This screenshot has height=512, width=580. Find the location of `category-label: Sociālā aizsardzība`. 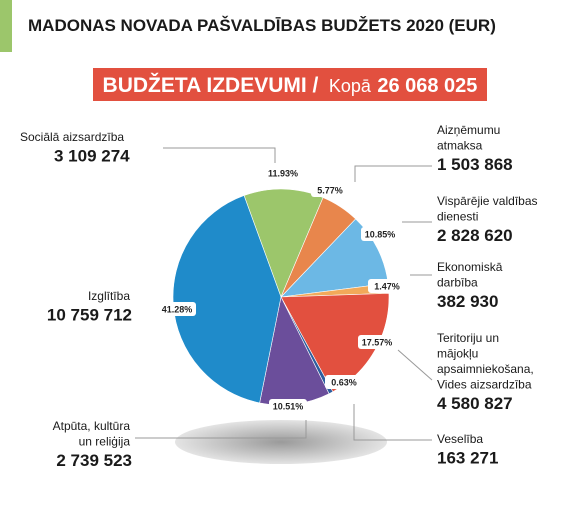

category-label: Sociālā aizsardzība is located at coordinates (72, 137).